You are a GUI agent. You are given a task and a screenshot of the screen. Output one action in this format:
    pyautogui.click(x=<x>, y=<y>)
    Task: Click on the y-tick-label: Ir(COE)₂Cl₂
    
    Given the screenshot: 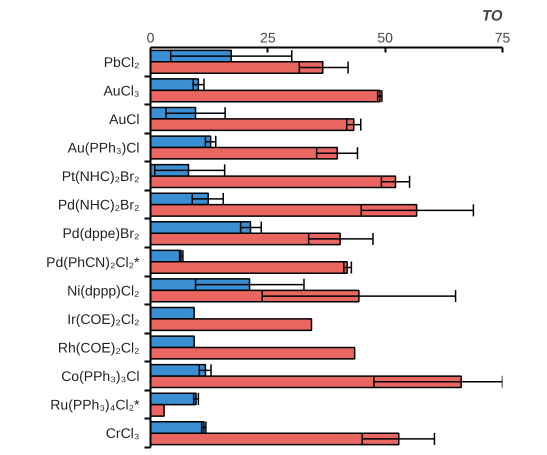 What is the action you would take?
    pyautogui.click(x=103, y=318)
    